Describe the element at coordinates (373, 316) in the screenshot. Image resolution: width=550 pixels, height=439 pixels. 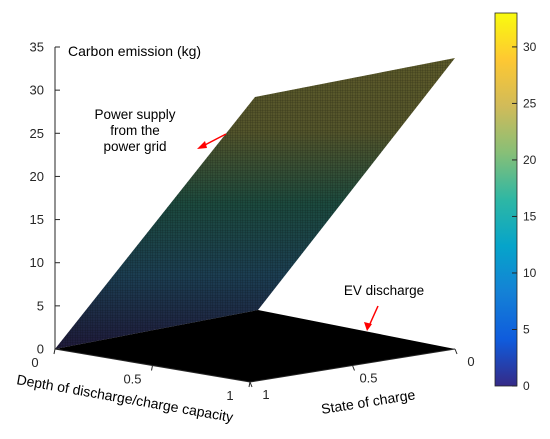
I see `ev-discharge-arrow` at that location.